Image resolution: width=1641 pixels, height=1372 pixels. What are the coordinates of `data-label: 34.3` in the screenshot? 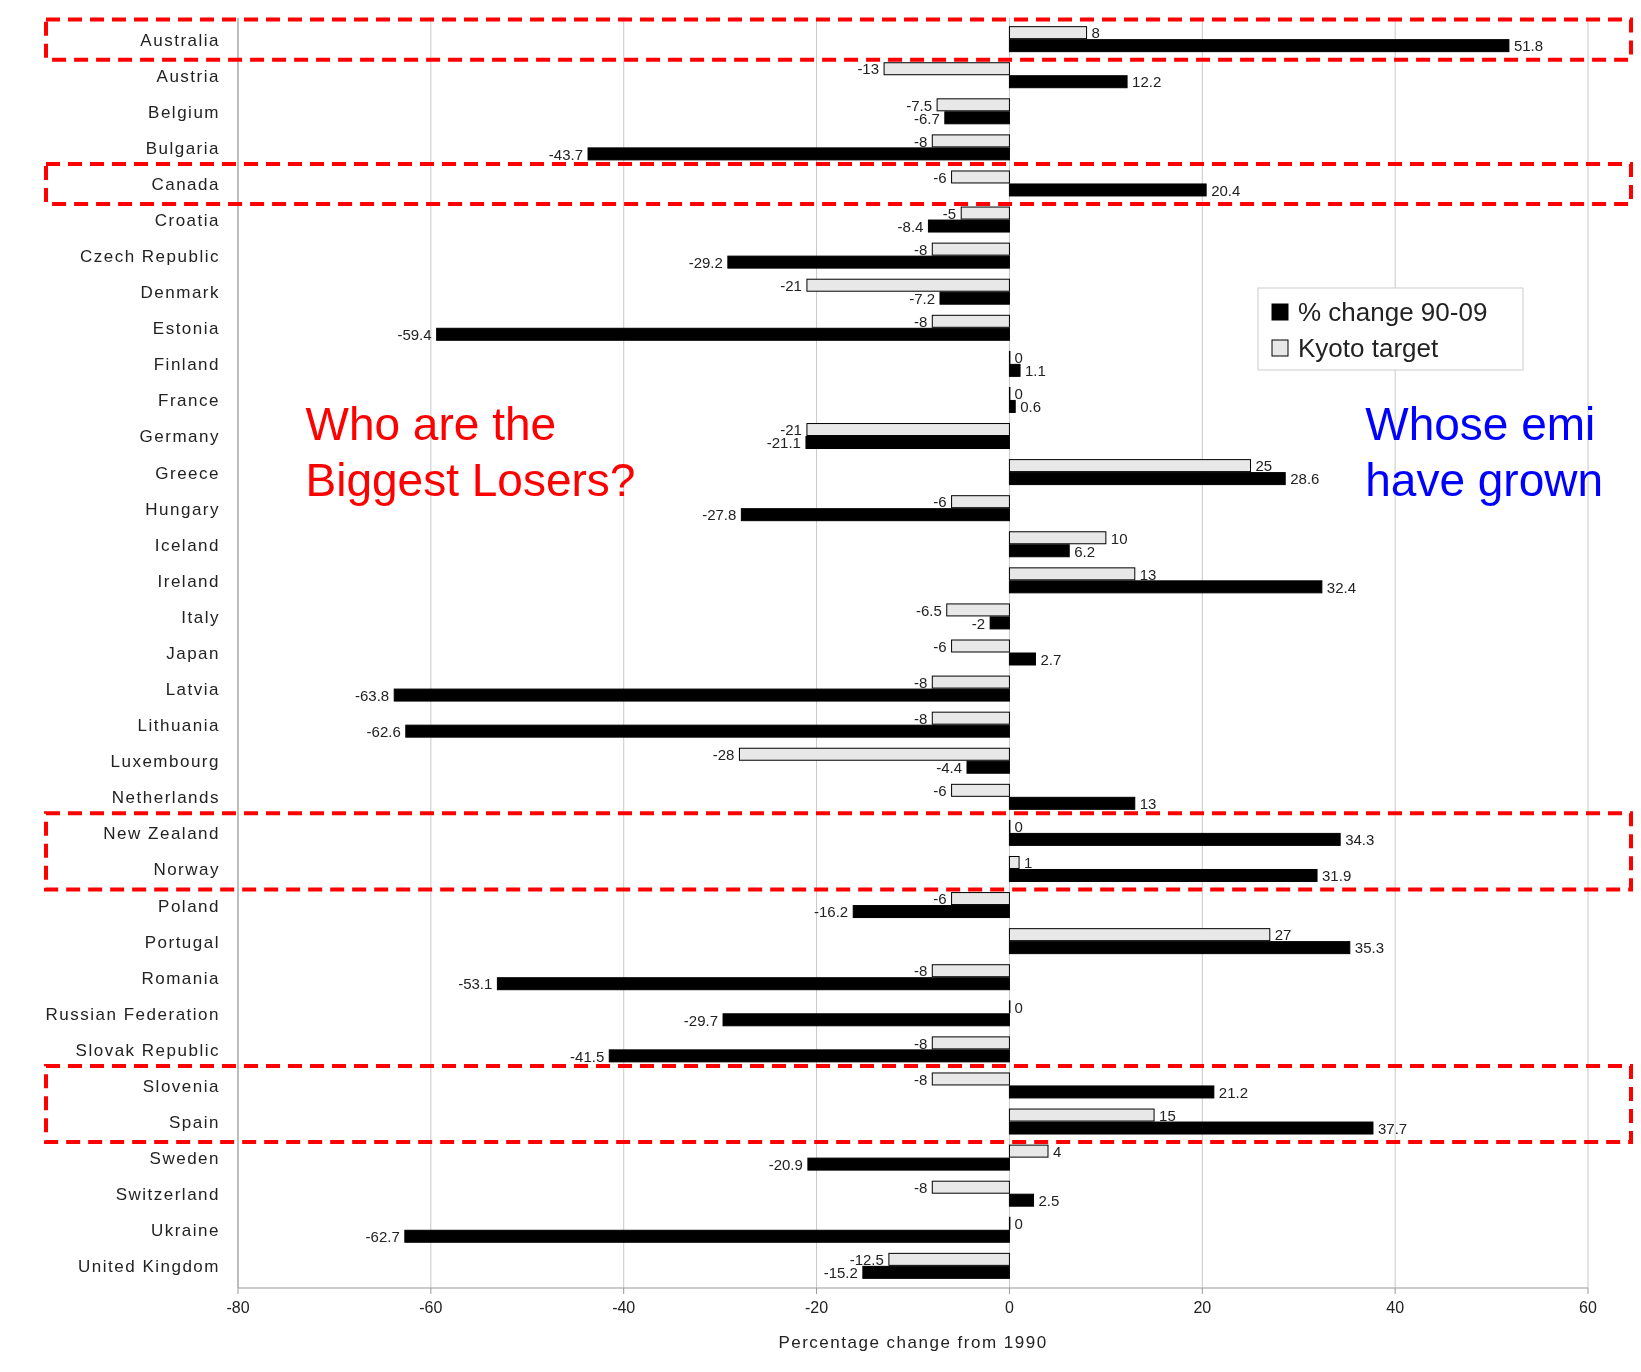 It's located at (1360, 840).